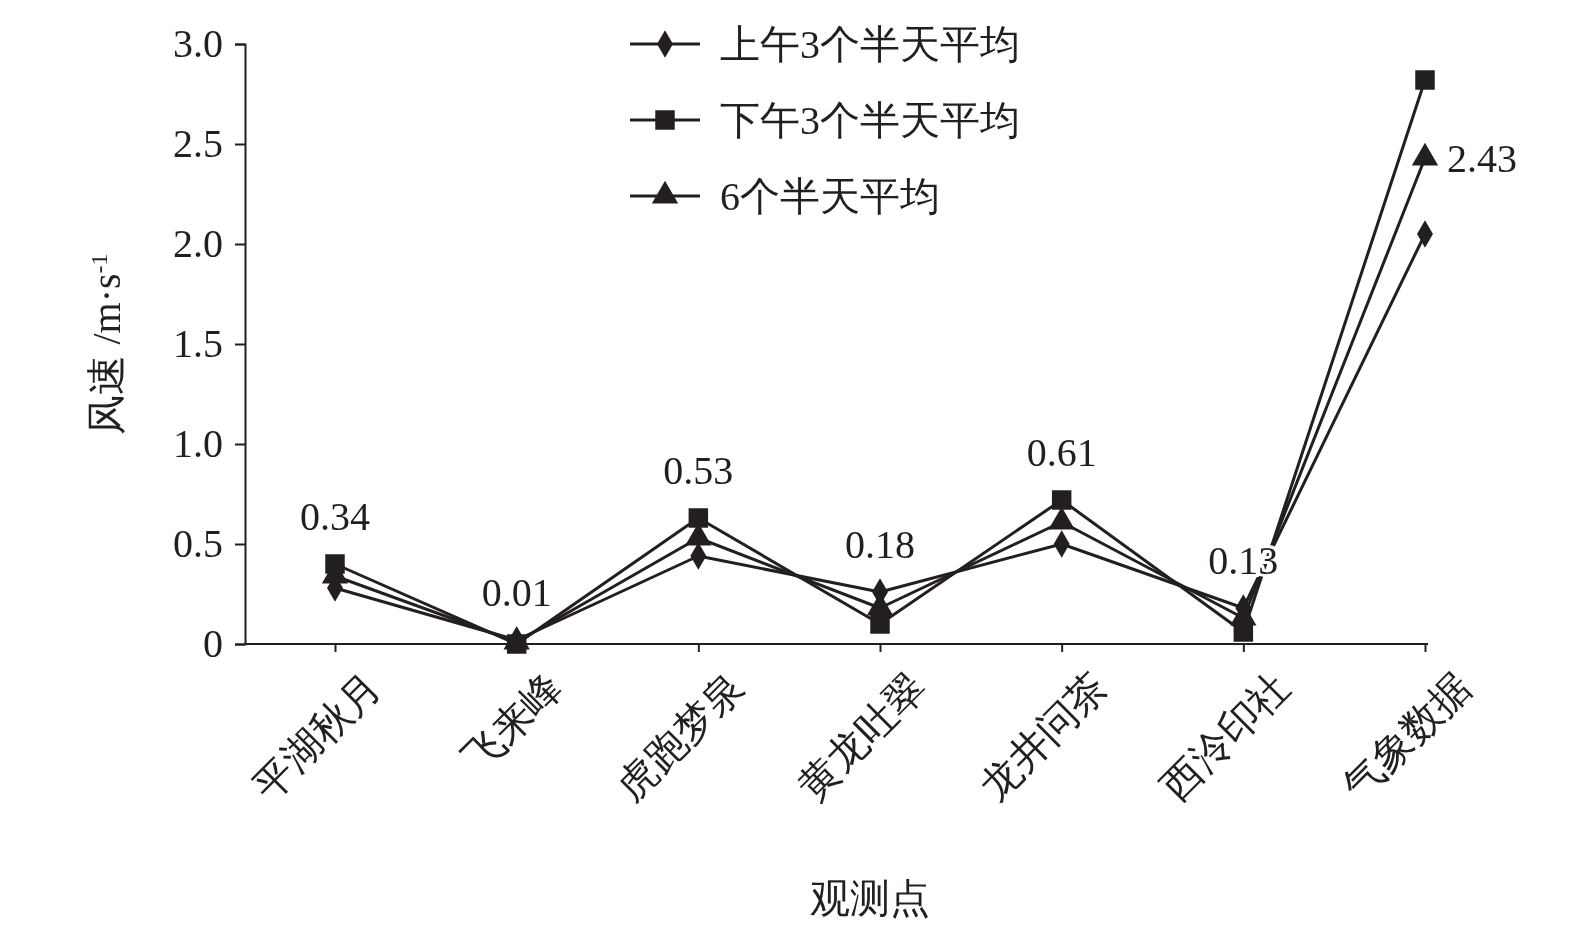 This screenshot has height=941, width=1575. Describe the element at coordinates (1044, 737) in the screenshot. I see `x-tick-label: 龙井问茶` at that location.